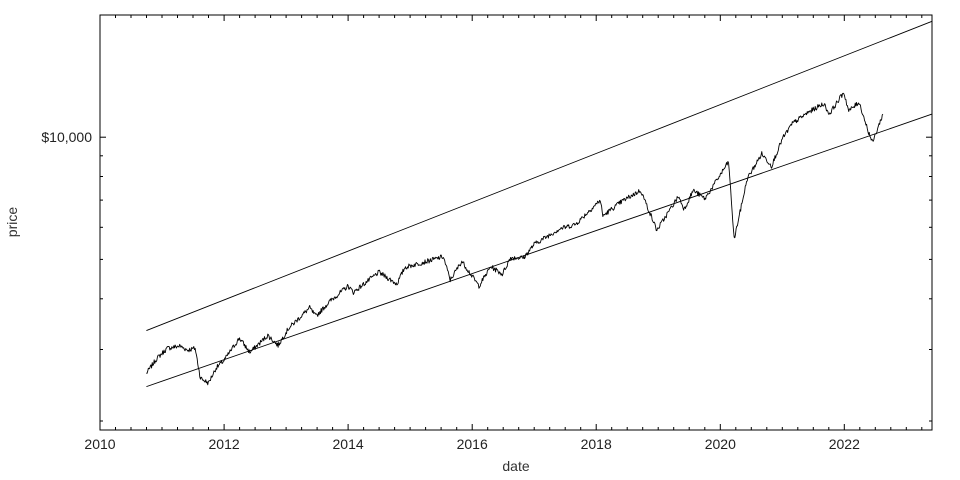  I want to click on x-tick-label: 2022, so click(844, 444).